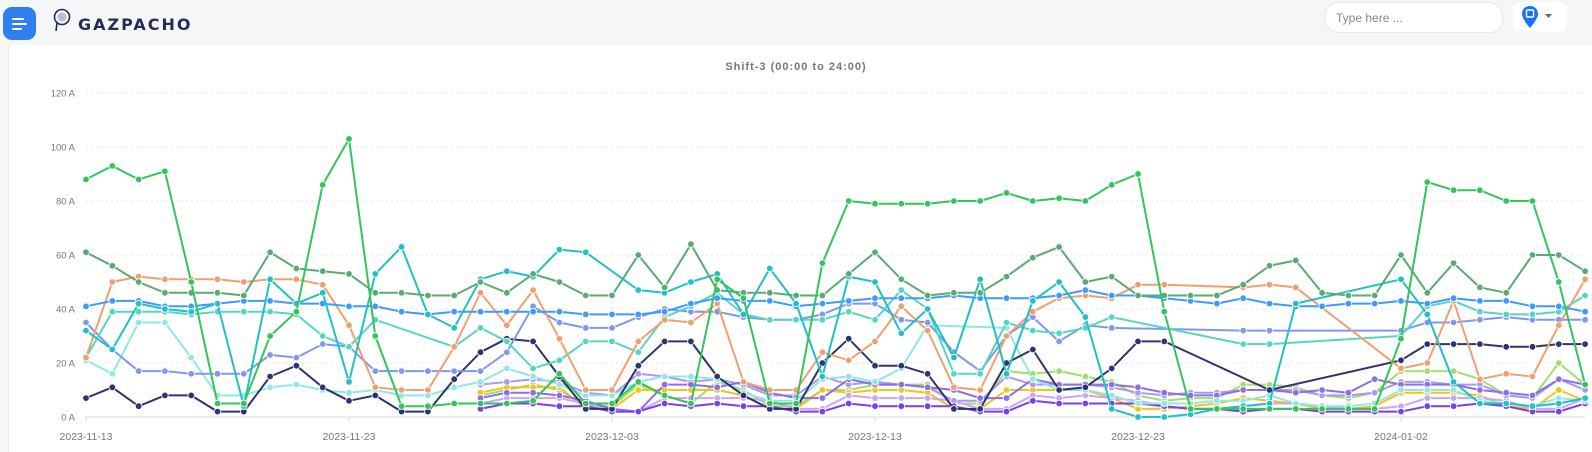 Image resolution: width=1592 pixels, height=452 pixels. I want to click on brand-name: GAZPACHO, so click(135, 24).